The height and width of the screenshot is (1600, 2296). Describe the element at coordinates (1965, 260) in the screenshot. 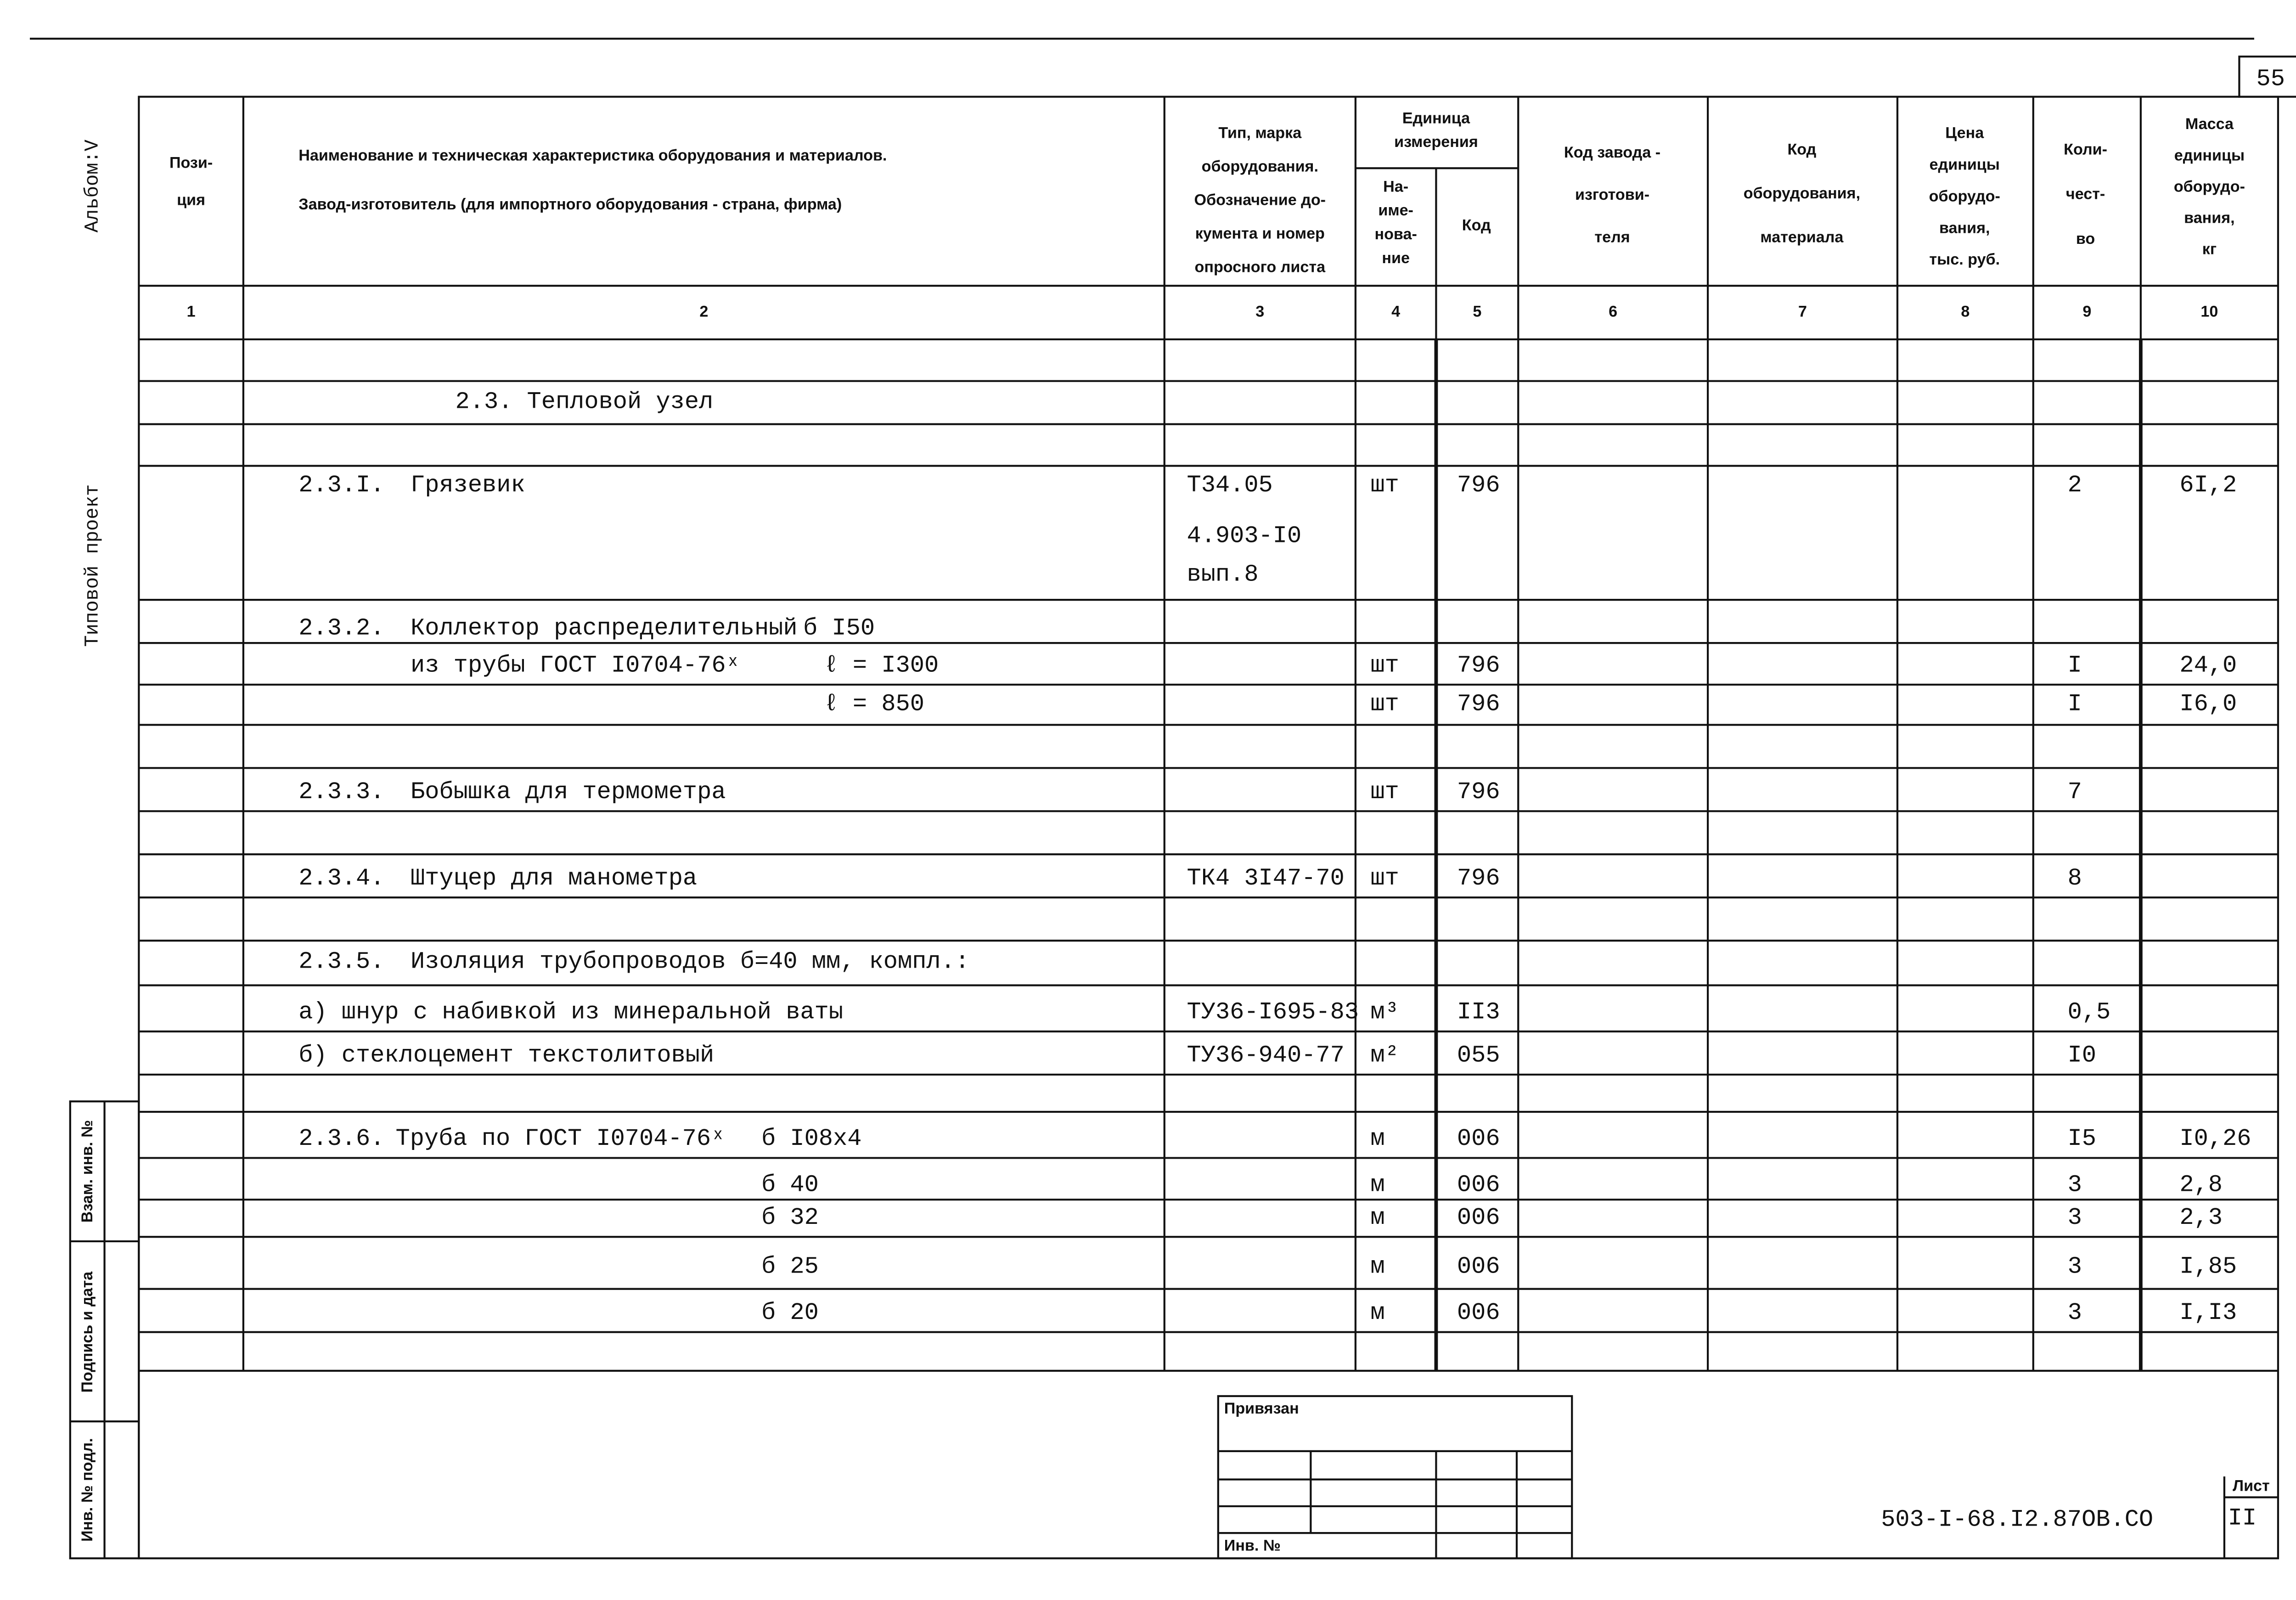

I see `header-text: тыс. руб.` at that location.